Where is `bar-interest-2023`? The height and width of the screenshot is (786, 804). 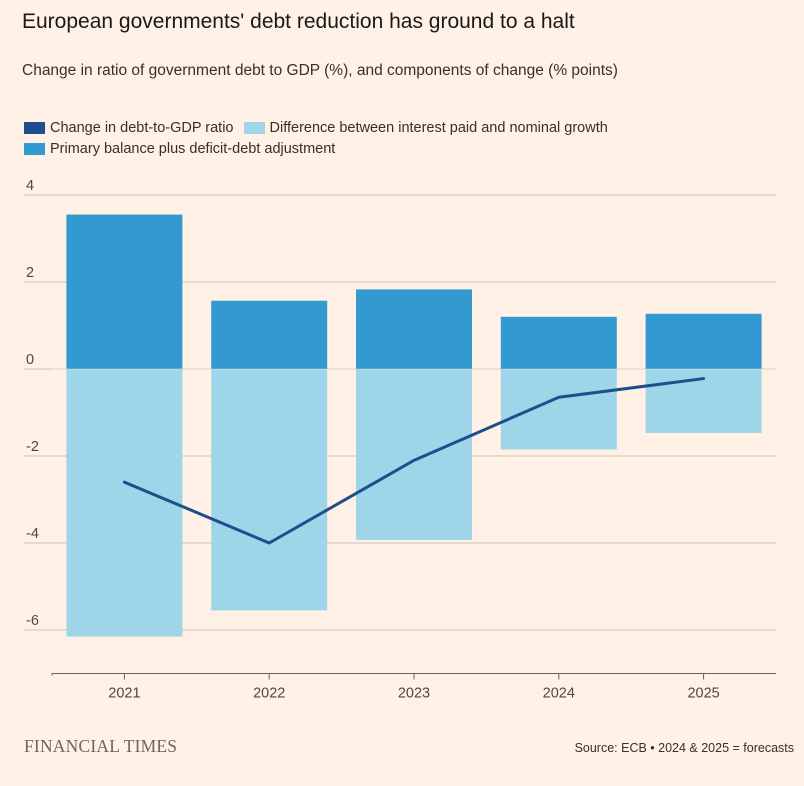
bar-interest-2023 is located at coordinates (414, 454).